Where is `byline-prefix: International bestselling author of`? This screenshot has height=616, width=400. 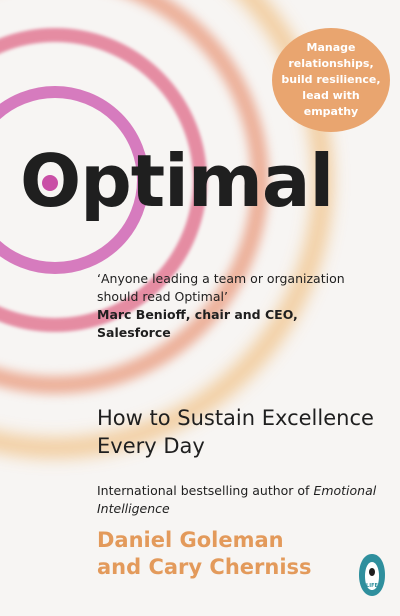
byline-prefix: International bestselling author of is located at coordinates (205, 490).